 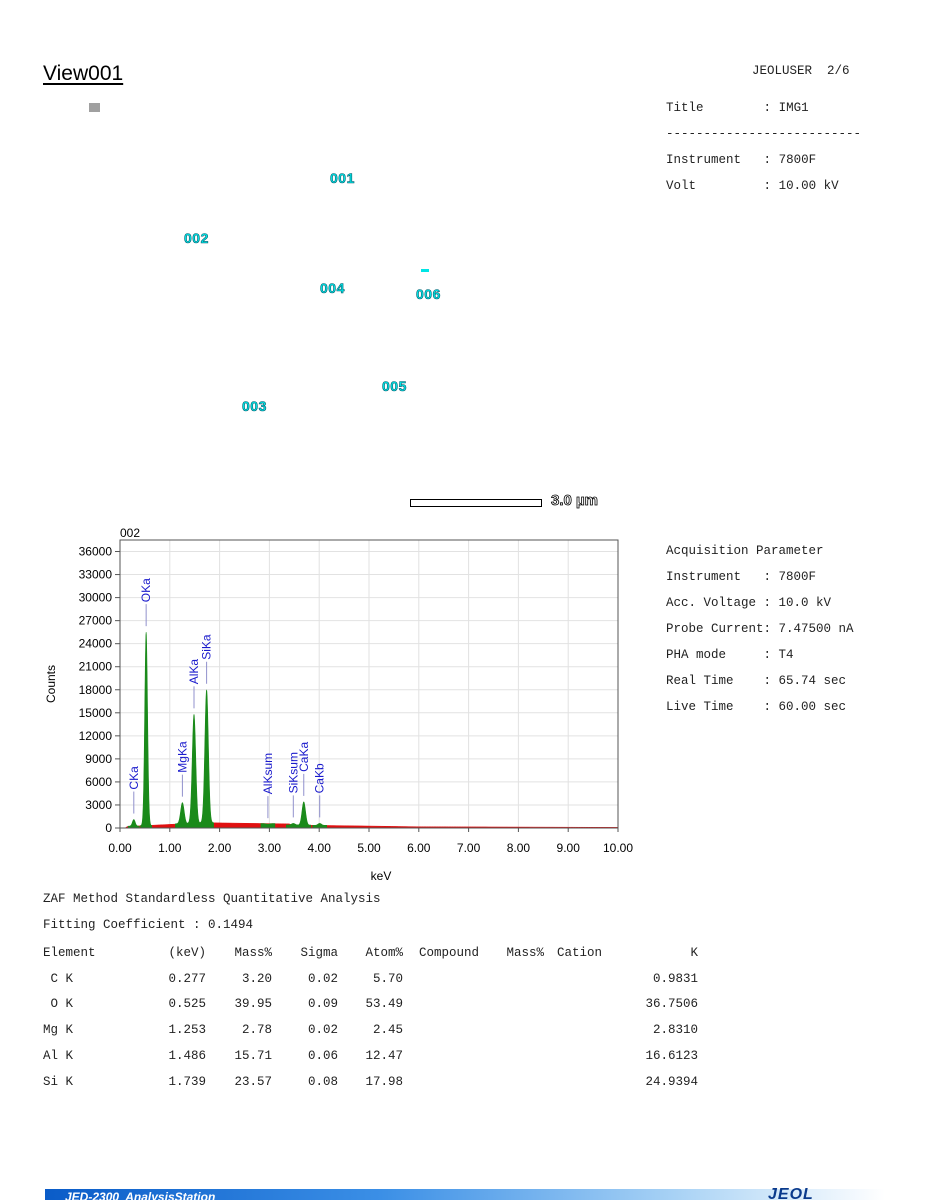 I want to click on table-row: O K 0.525 39.95 0.09 53.49 36.7506, so click(x=371, y=1004).